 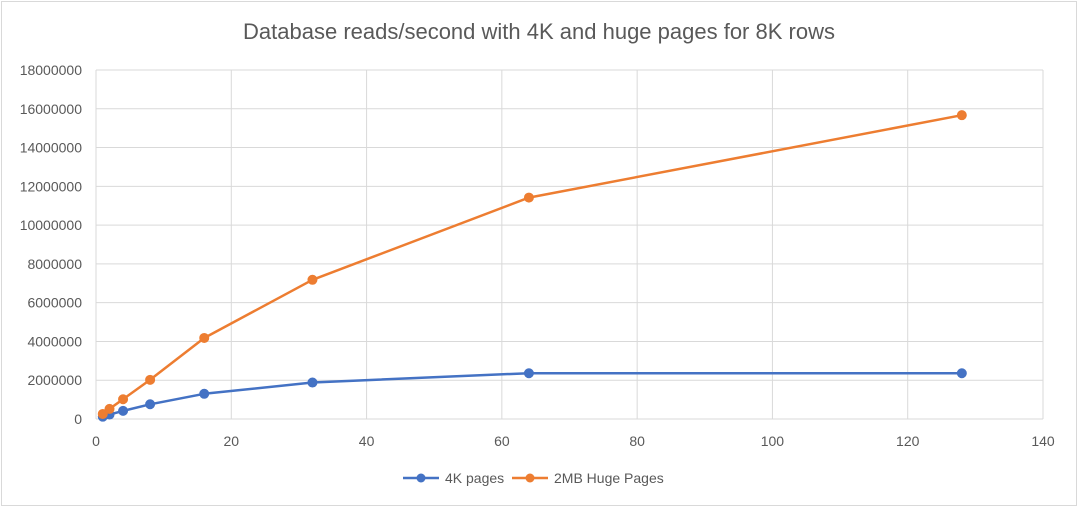 What do you see at coordinates (51, 186) in the screenshot?
I see `y-tick-label: 12000000` at bounding box center [51, 186].